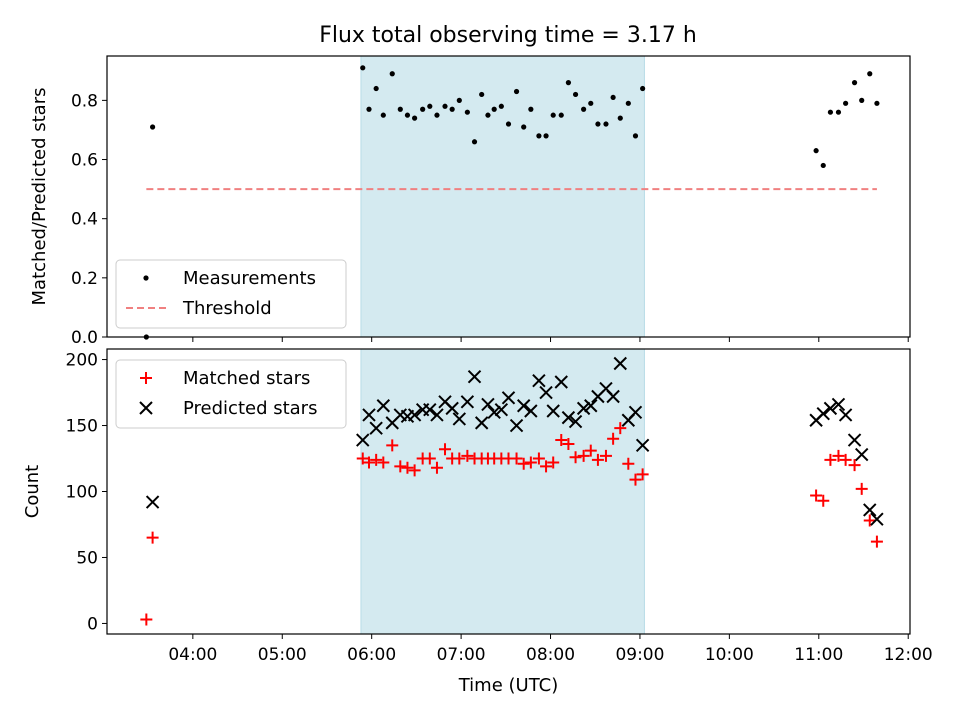 The height and width of the screenshot is (720, 960). I want to click on legend-marker-dot, so click(146, 278).